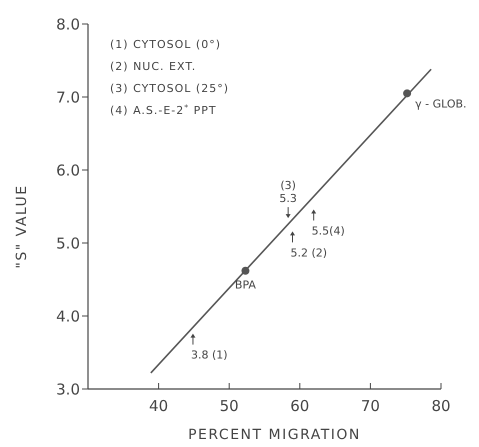 The width and height of the screenshot is (479, 447). Describe the element at coordinates (288, 192) in the screenshot. I see `annotation: (3) 5.3` at that location.